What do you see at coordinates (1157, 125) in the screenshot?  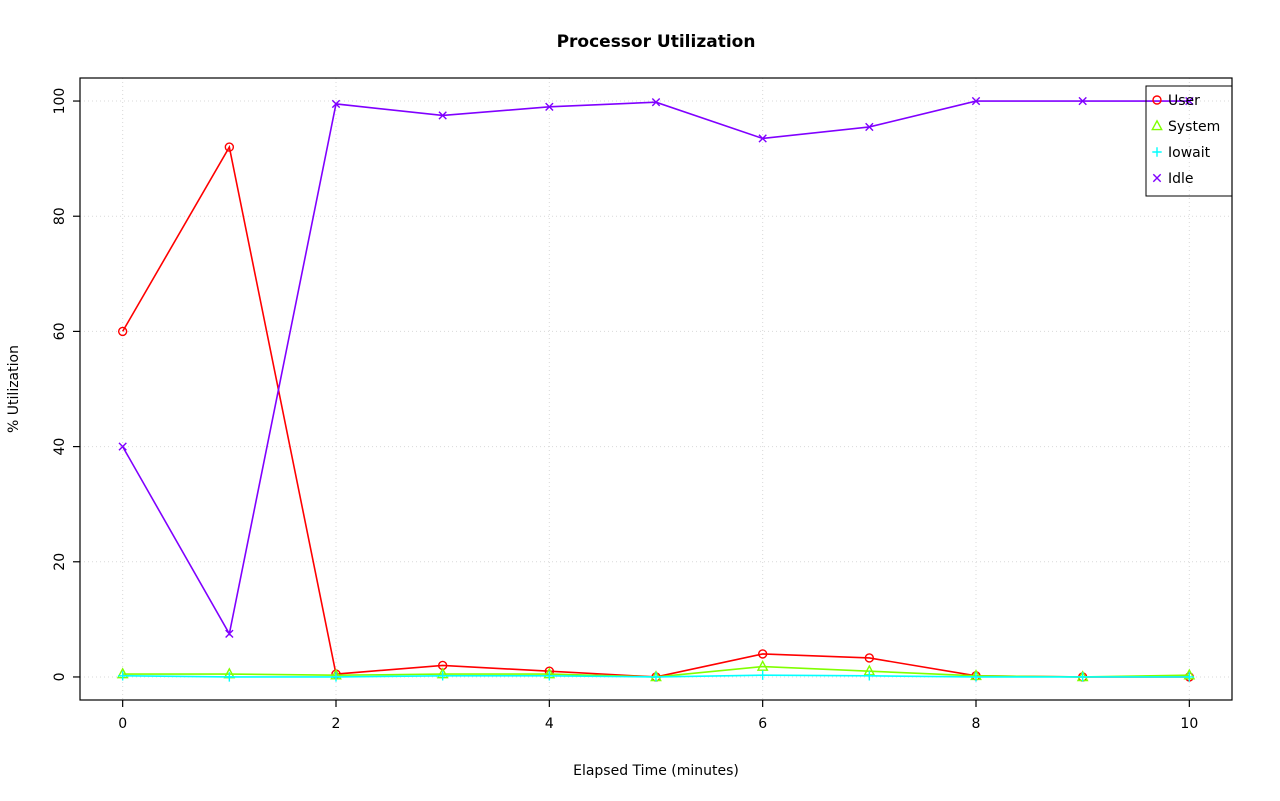 I see `legend-marker-system` at bounding box center [1157, 125].